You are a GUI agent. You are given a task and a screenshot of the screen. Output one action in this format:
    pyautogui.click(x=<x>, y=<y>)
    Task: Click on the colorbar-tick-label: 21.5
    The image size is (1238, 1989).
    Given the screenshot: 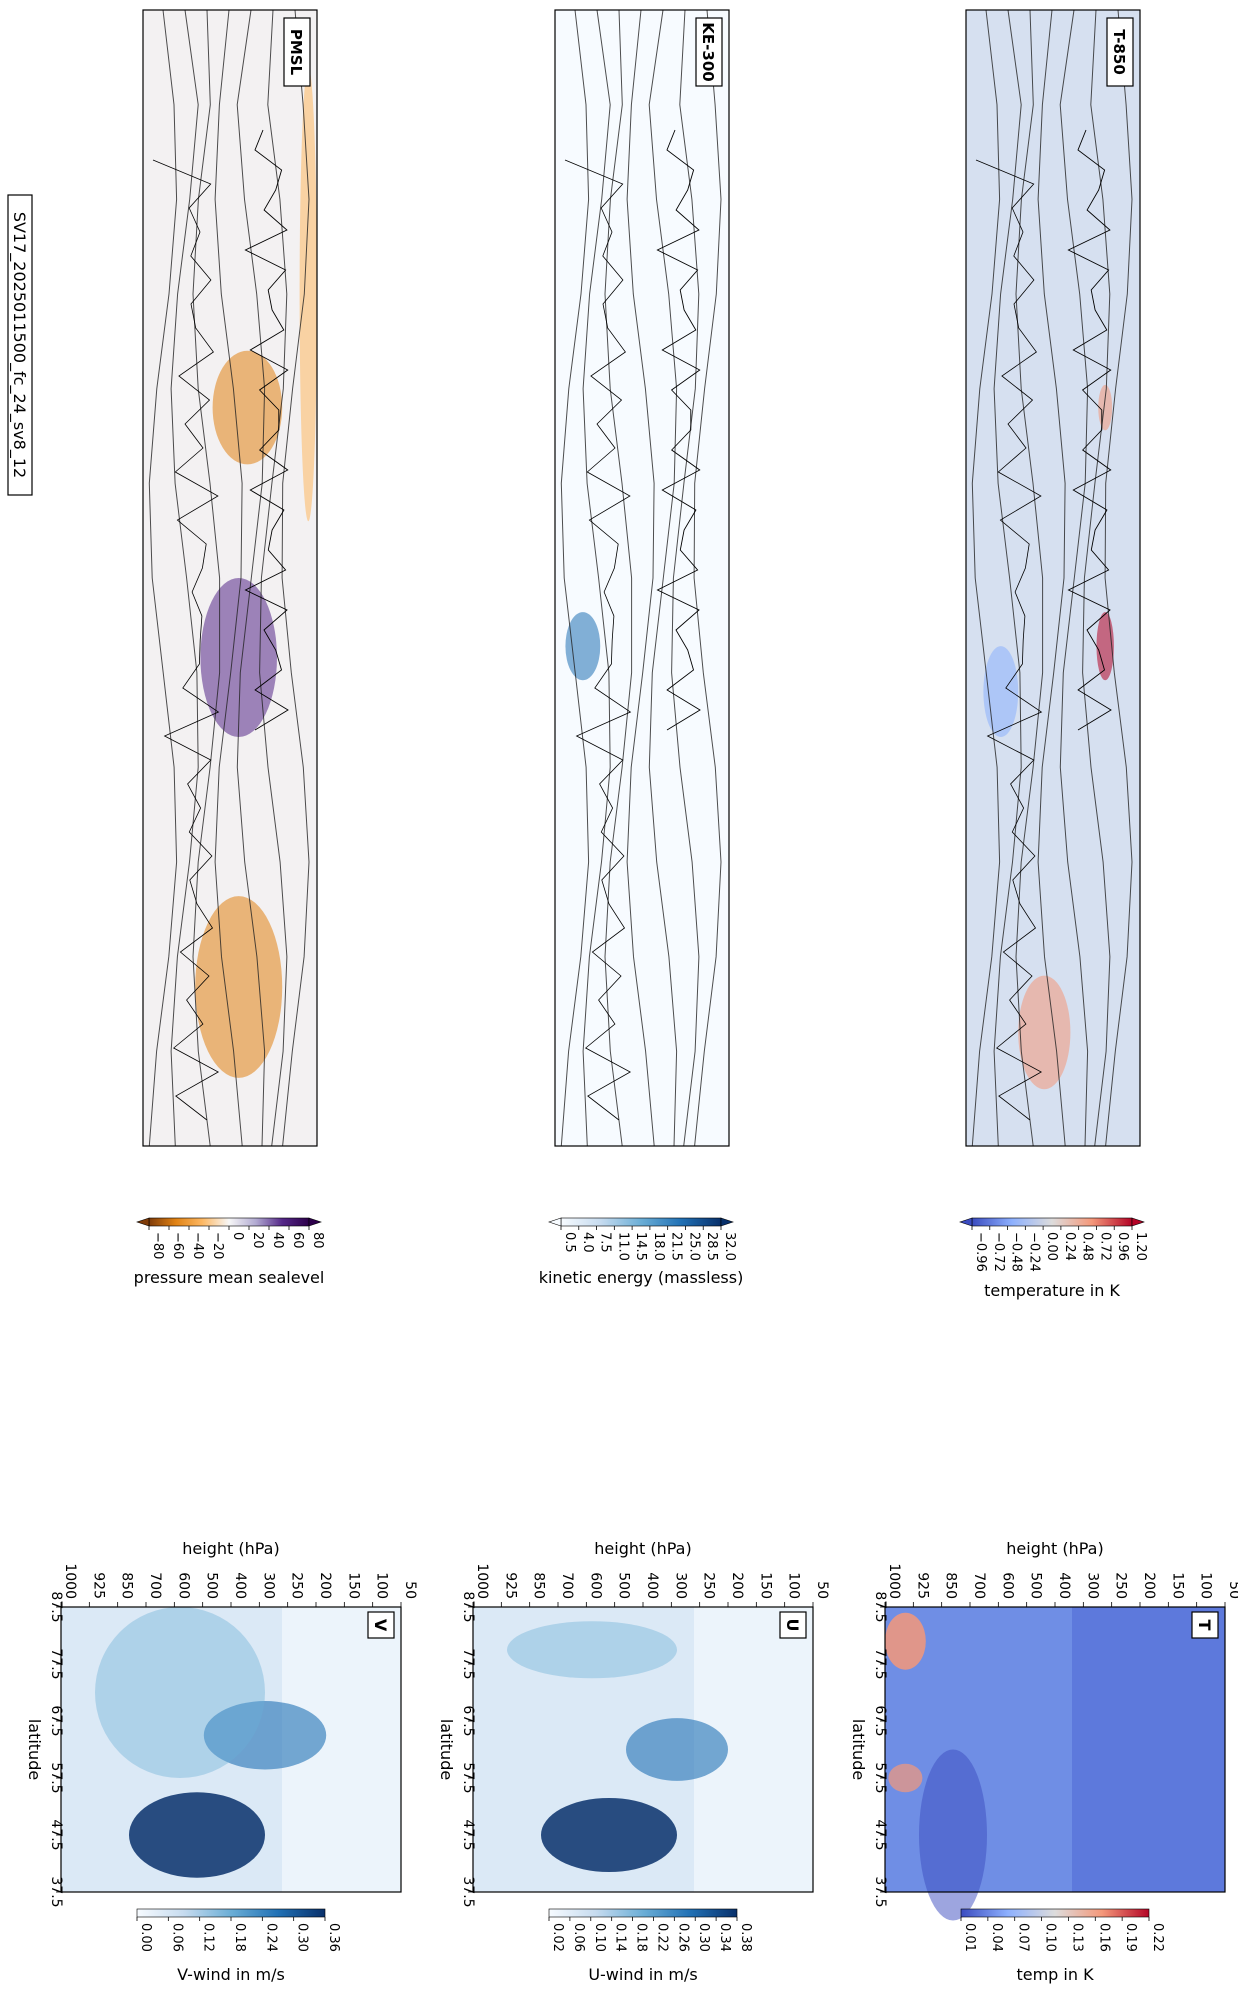 What is the action you would take?
    pyautogui.click(x=676, y=1246)
    